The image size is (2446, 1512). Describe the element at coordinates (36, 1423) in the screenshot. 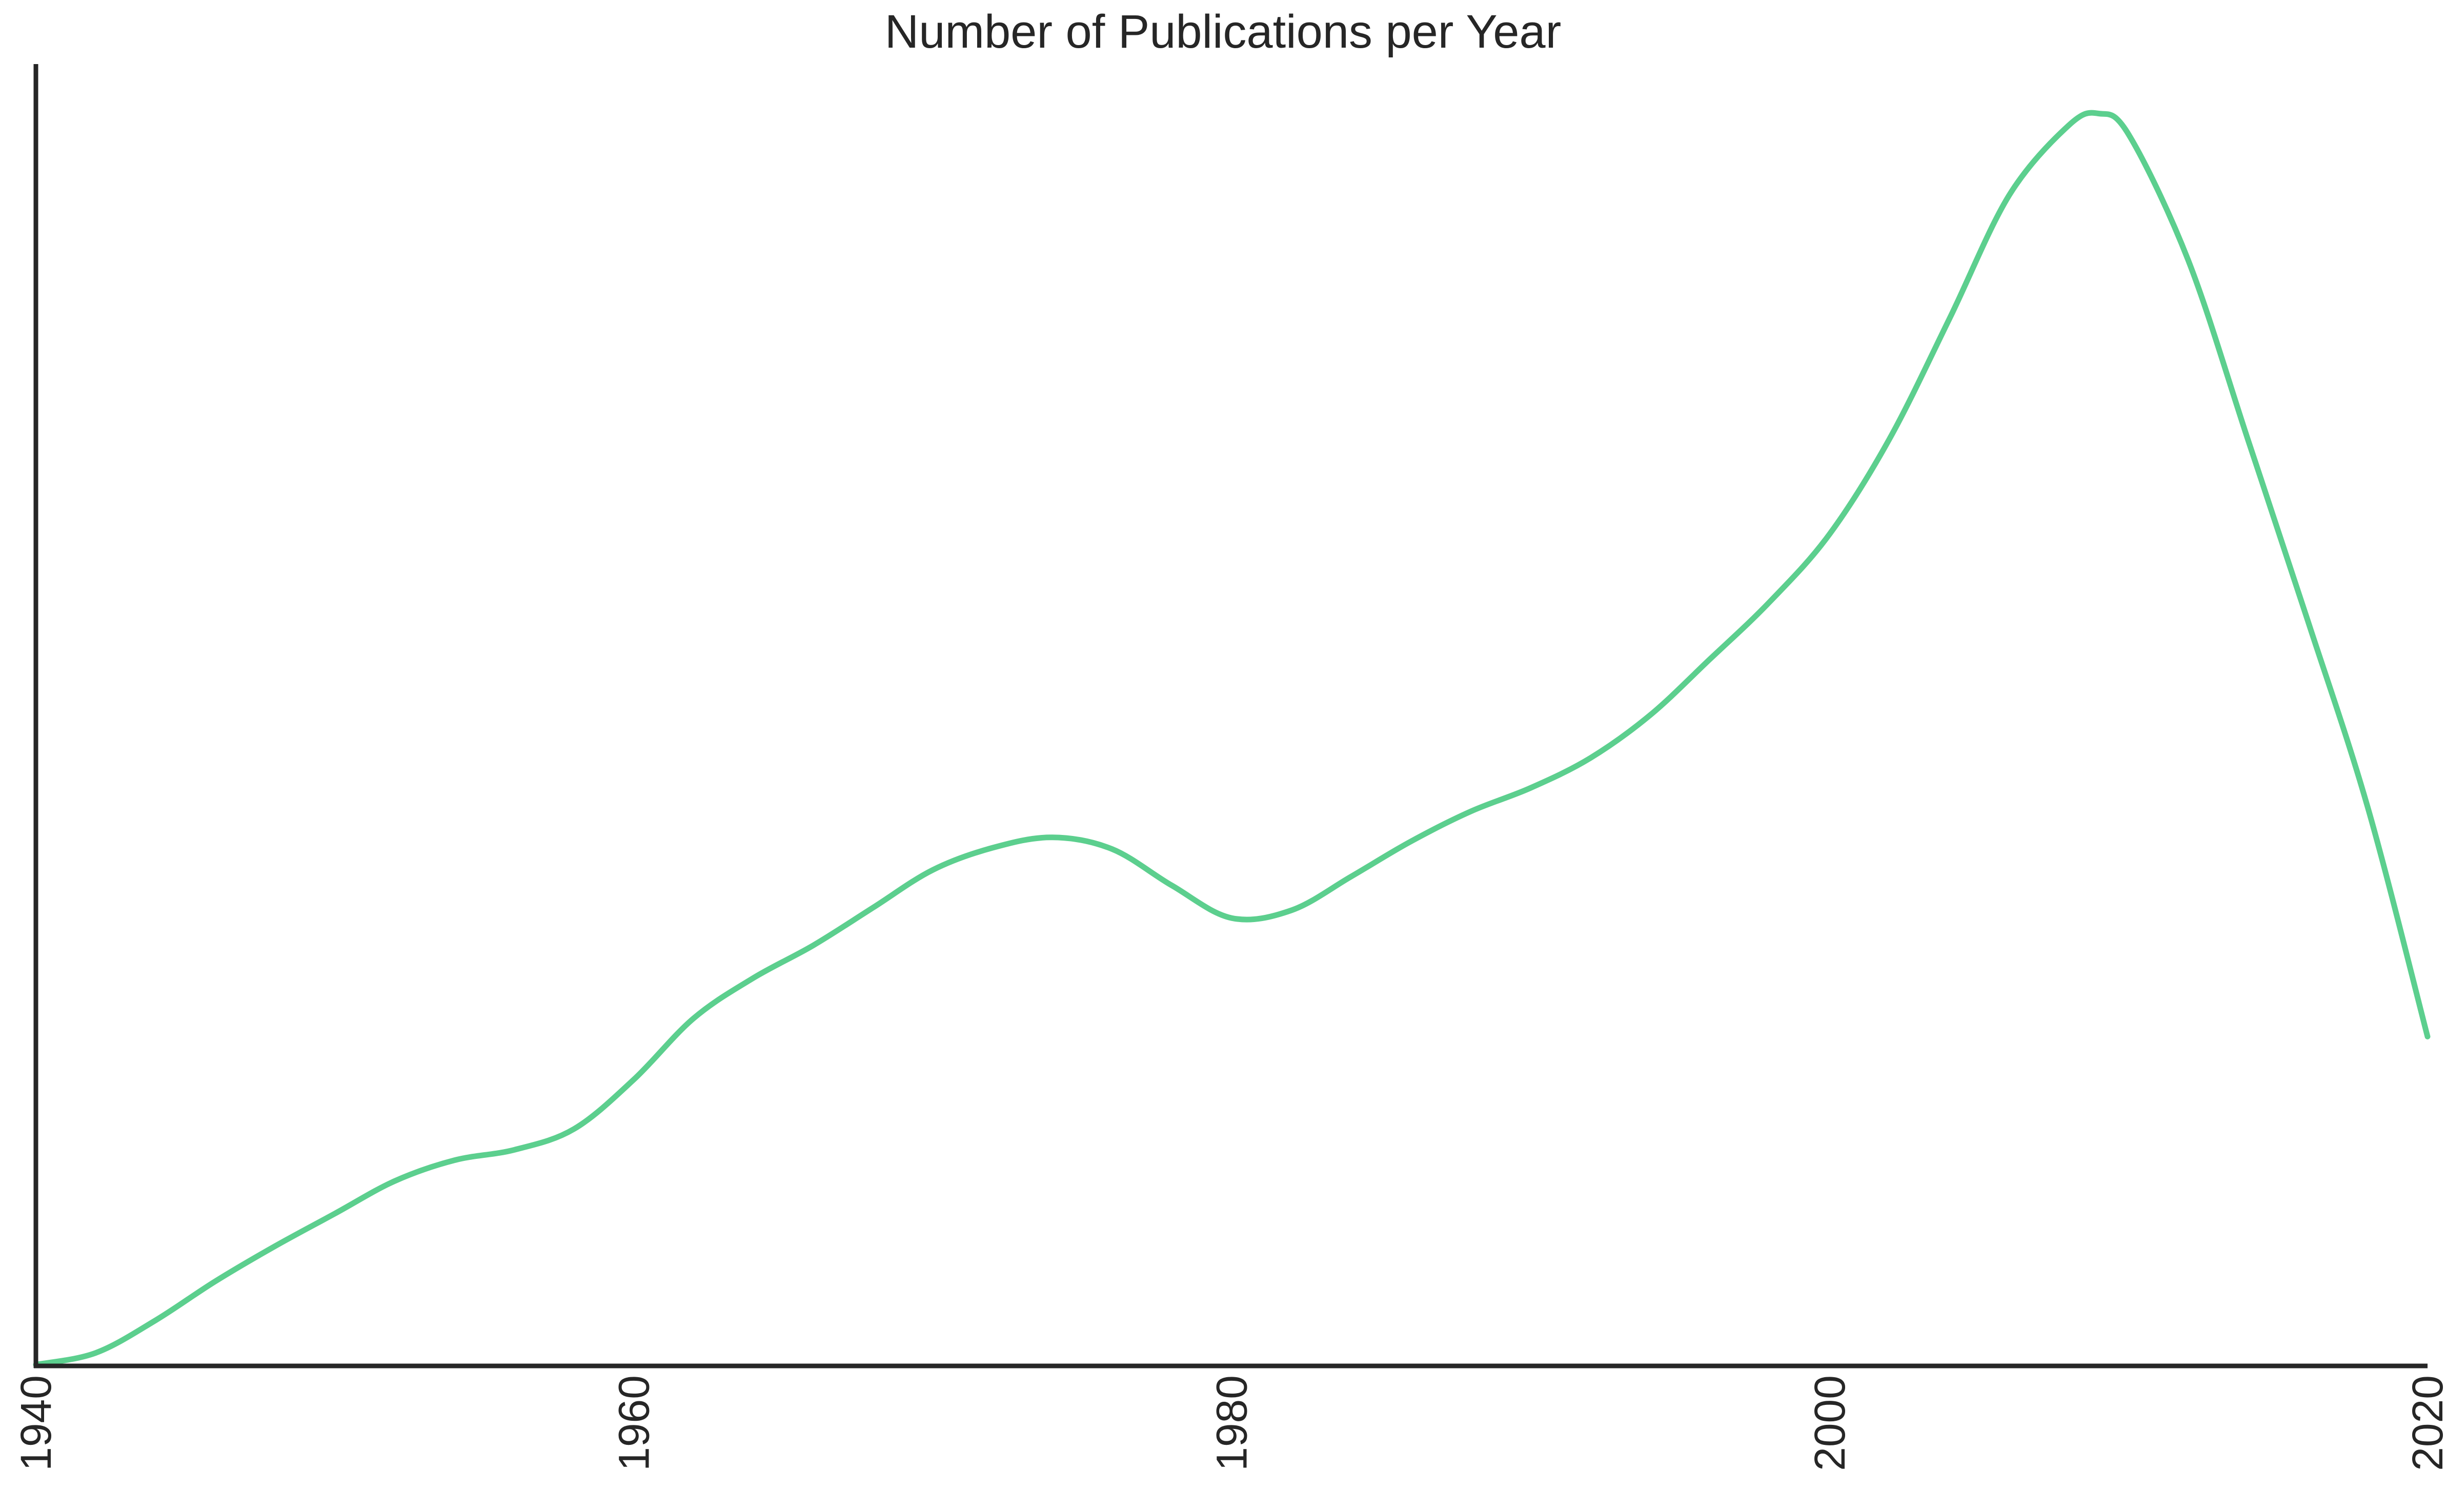

I see `x-tick-label: 1940` at that location.